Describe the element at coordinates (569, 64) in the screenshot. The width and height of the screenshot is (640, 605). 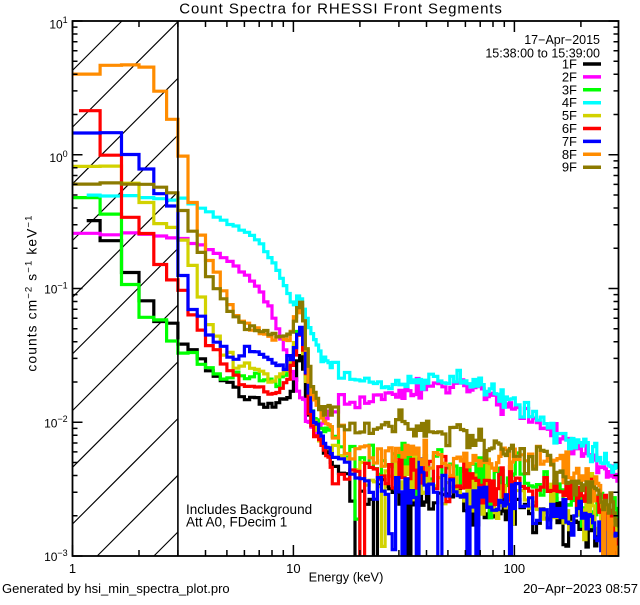
I see `svg-text: 1F` at that location.